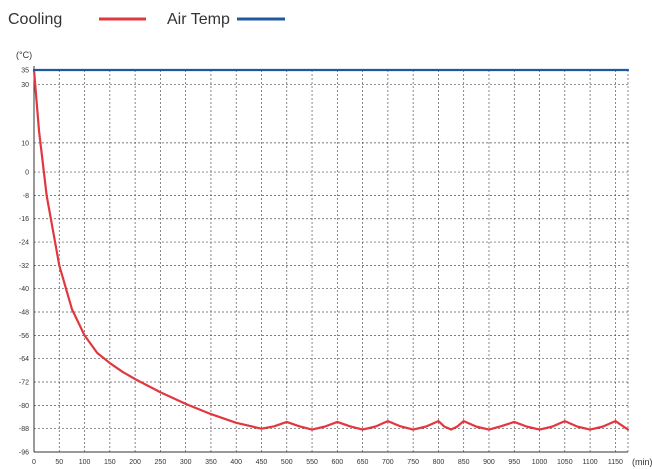  Describe the element at coordinates (24, 453) in the screenshot. I see `y-tick-label-96: -96` at that location.